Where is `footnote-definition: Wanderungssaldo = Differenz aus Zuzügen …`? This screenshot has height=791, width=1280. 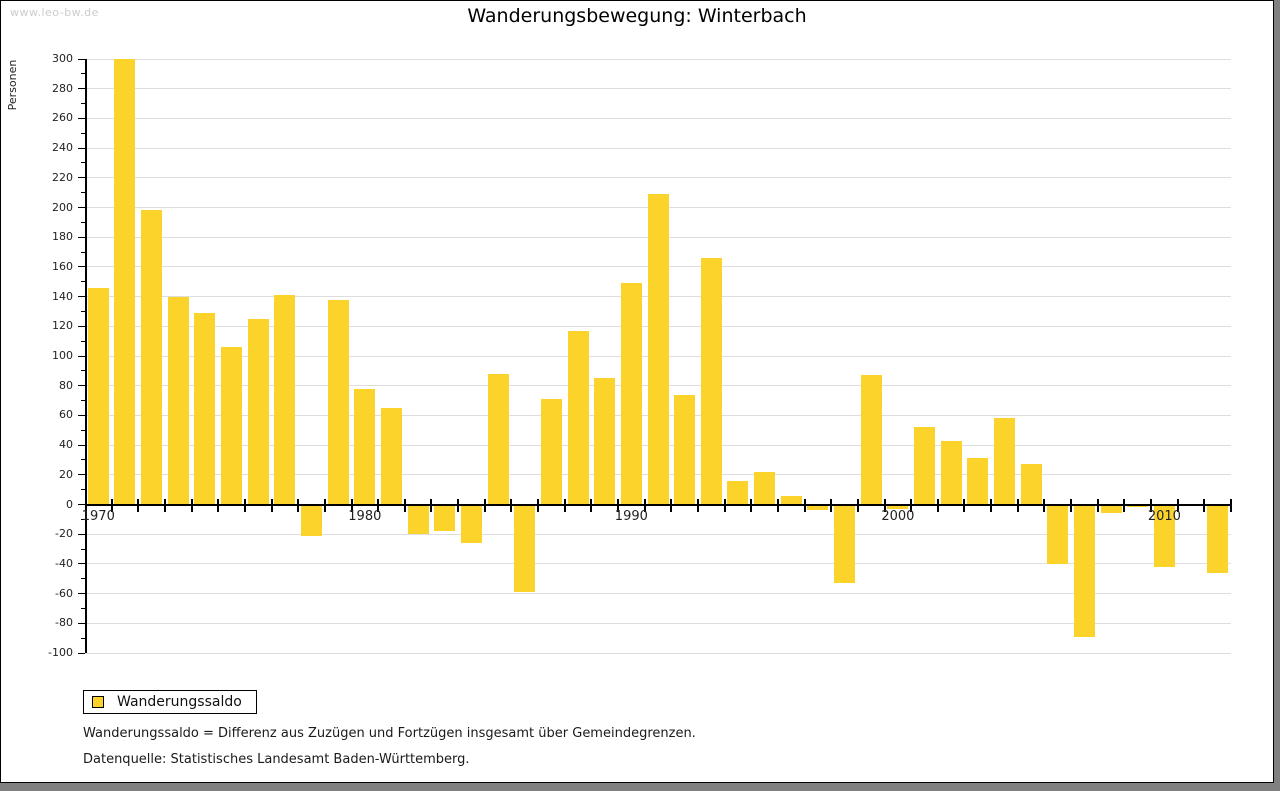 footnote-definition: Wanderungssaldo = Differenz aus Zuzügen … is located at coordinates (389, 733).